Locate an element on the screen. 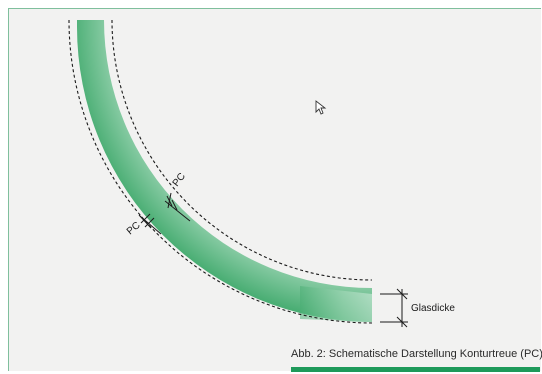 The image size is (542, 374). caption-accent-rule is located at coordinates (415, 369).